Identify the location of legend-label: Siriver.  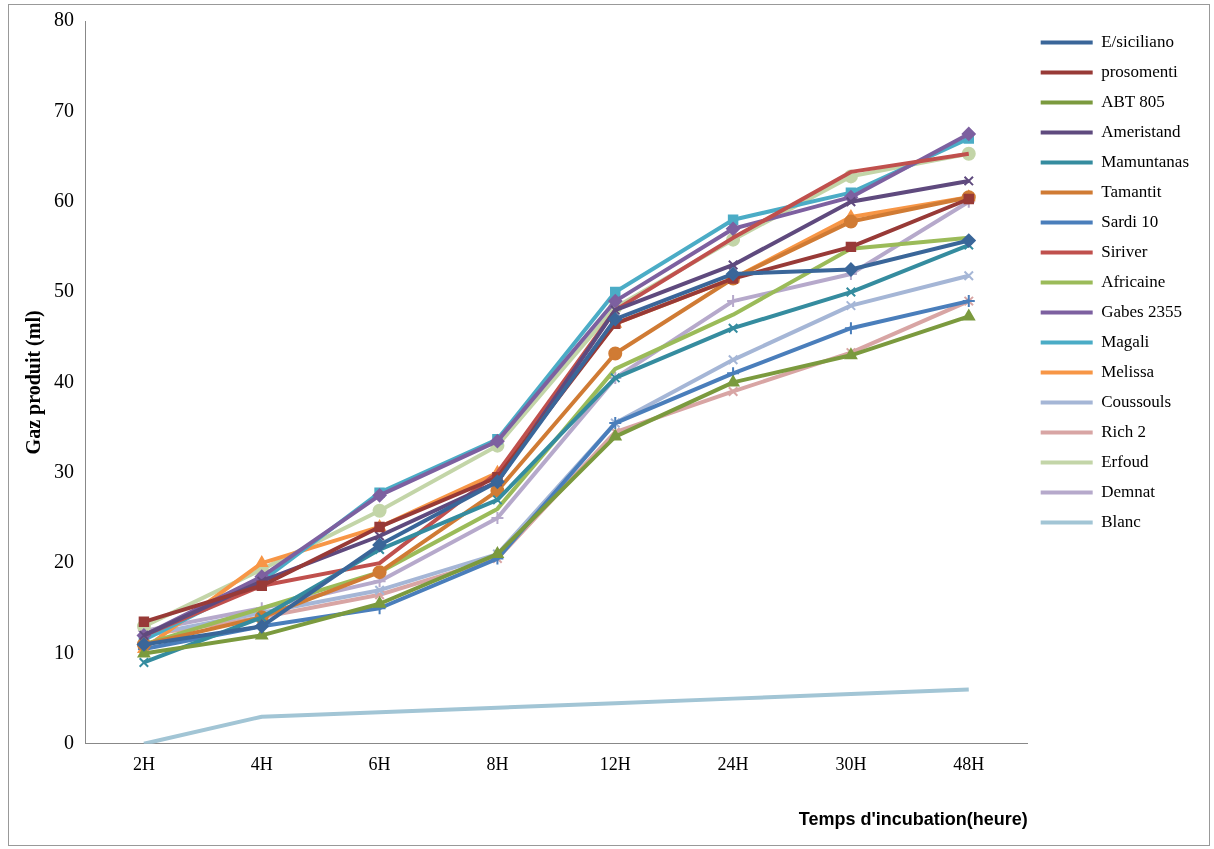
(1124, 251).